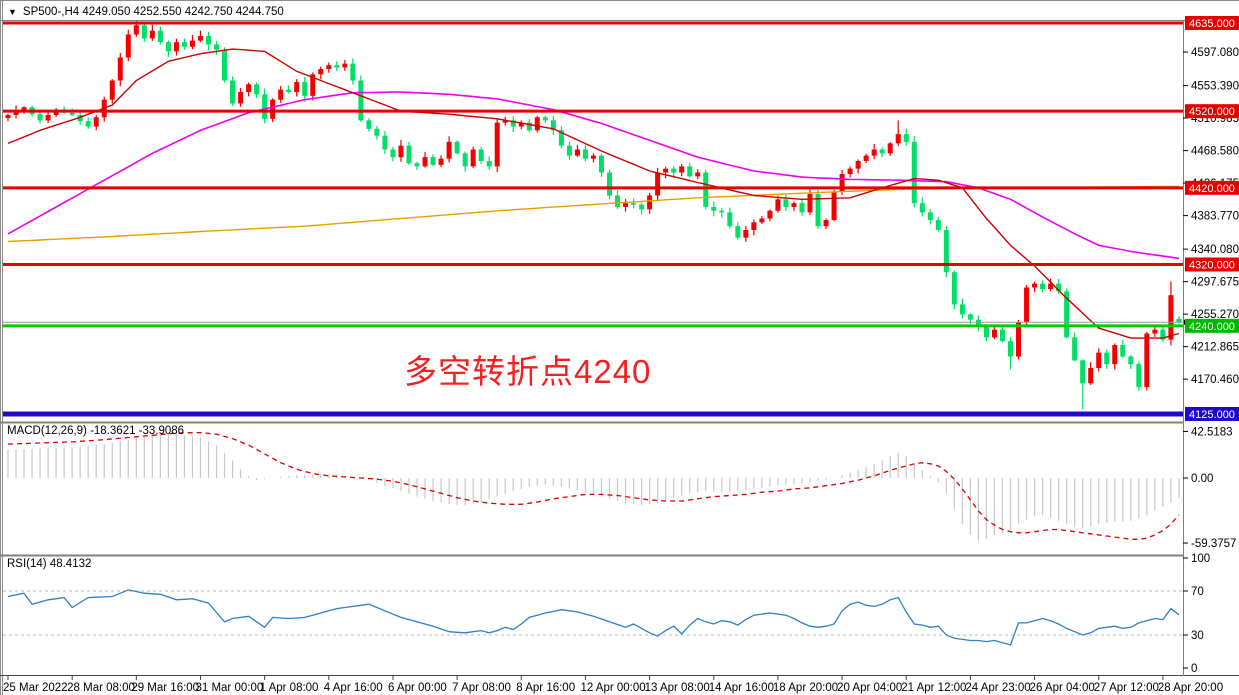 The height and width of the screenshot is (695, 1239). I want to click on svg-text: 4420.000, so click(1212, 189).